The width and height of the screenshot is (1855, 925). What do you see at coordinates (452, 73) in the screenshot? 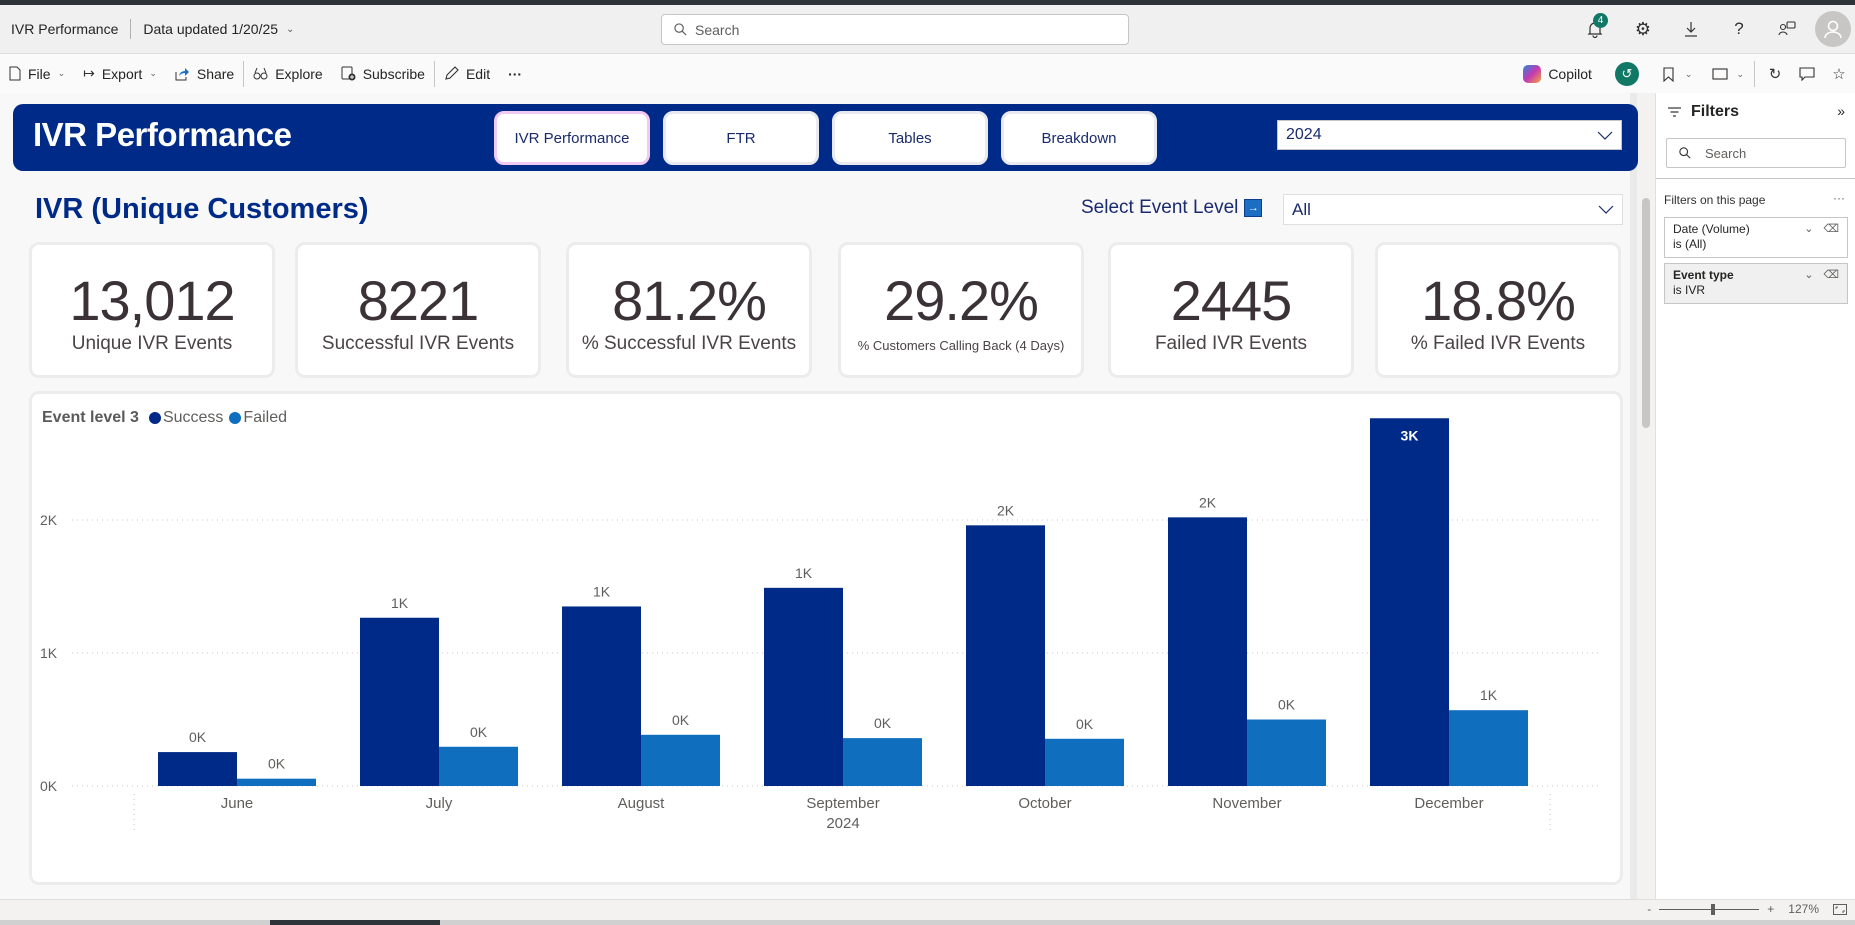
I see `pencil-icon` at bounding box center [452, 73].